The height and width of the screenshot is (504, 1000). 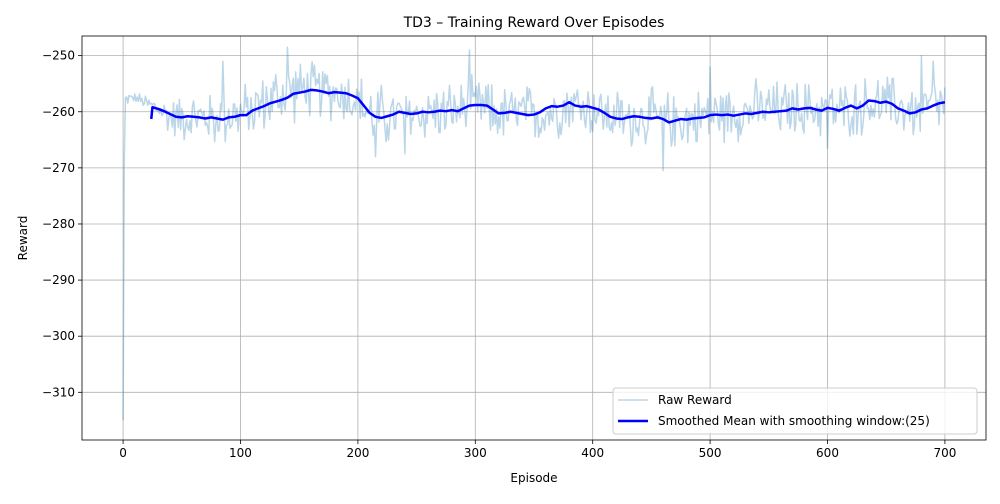 I want to click on y-tick-label: −280, so click(x=58, y=224).